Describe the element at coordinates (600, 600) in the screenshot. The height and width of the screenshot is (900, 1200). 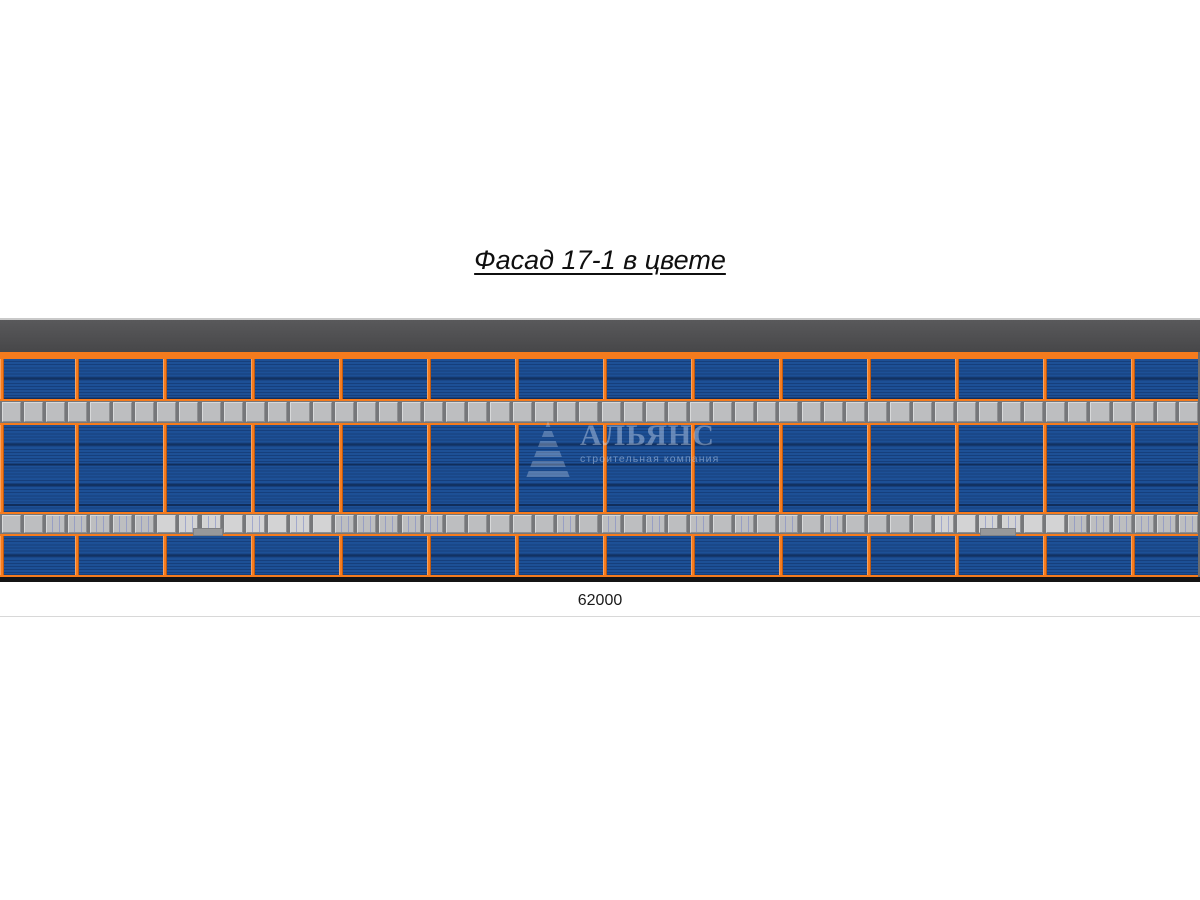
I see `dimension-text: 62000` at that location.